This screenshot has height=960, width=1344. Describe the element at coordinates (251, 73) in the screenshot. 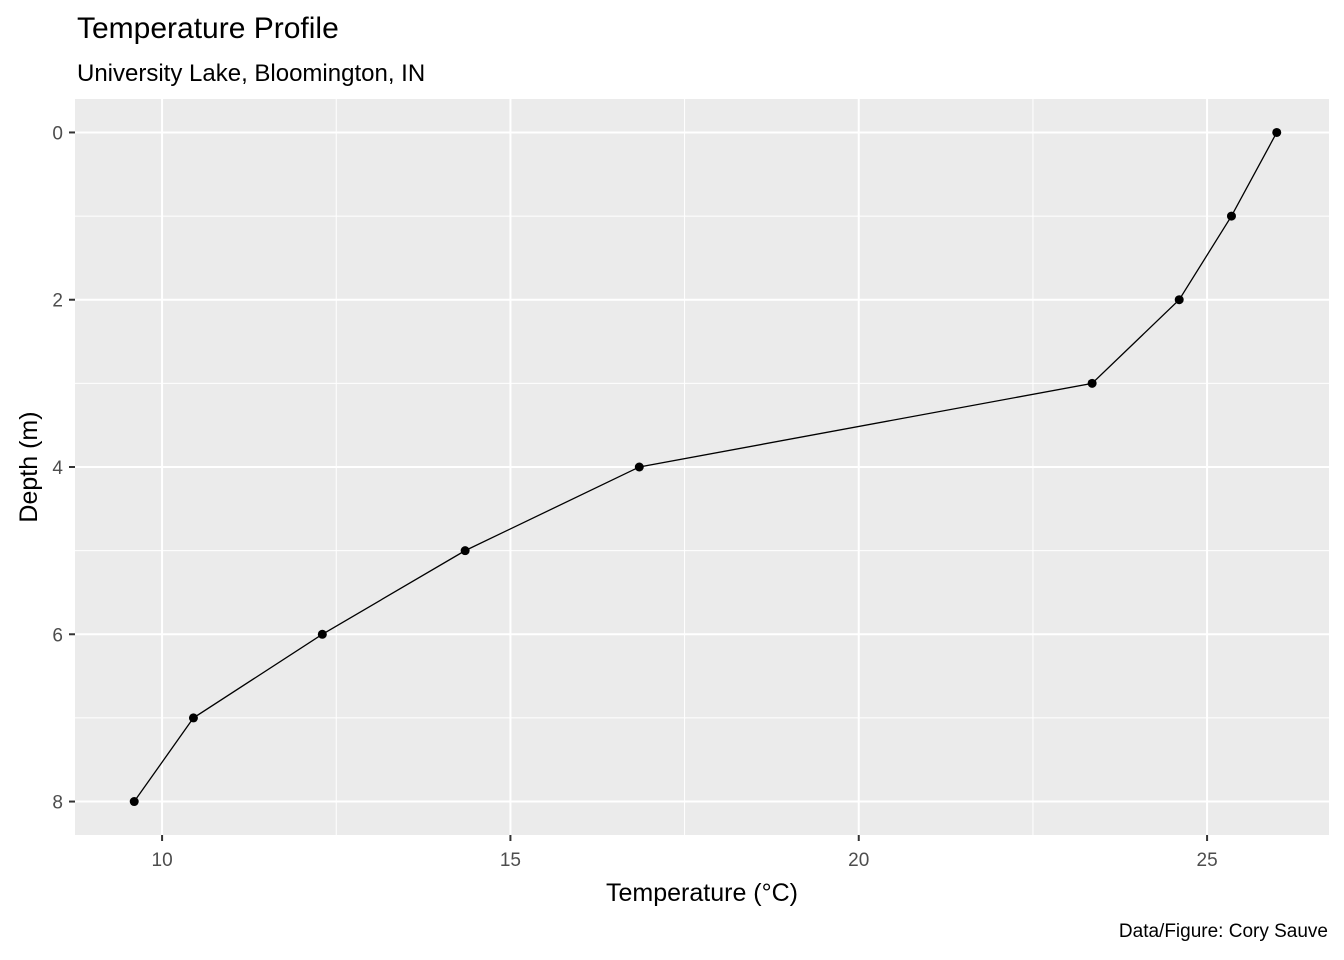

I see `chart-subtitle: University Lake, Bloomington, IN` at that location.